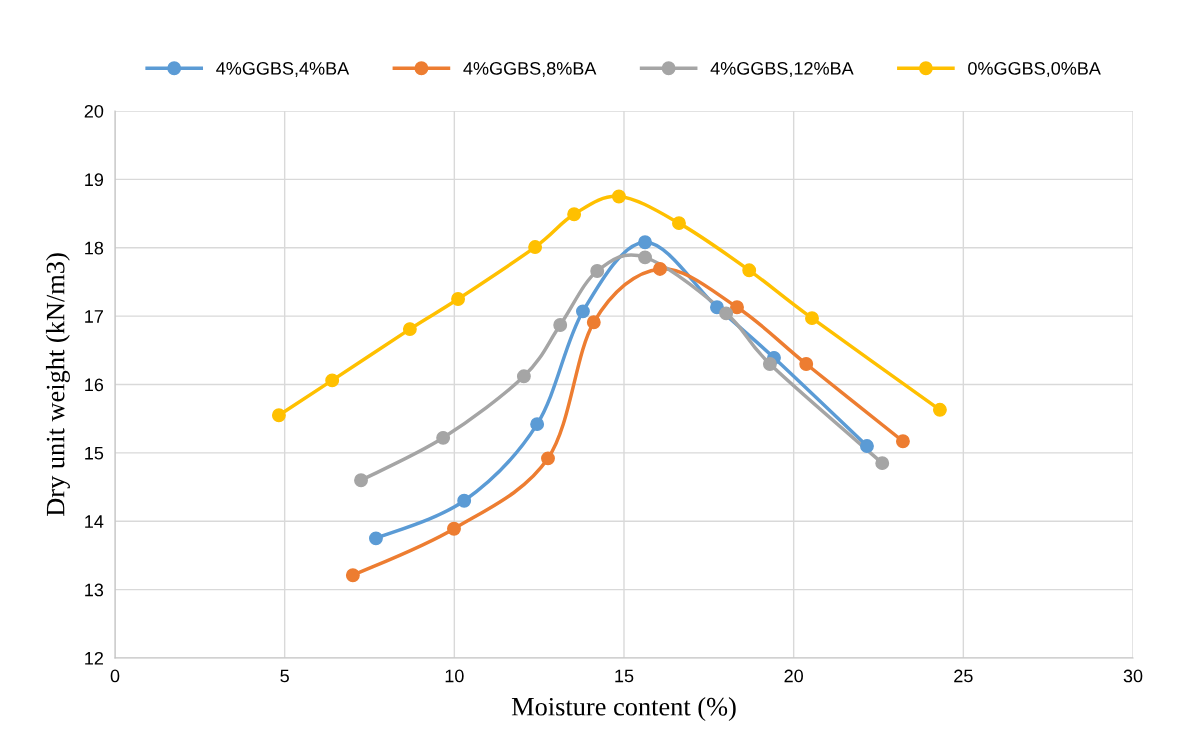  Describe the element at coordinates (963, 676) in the screenshot. I see `x-tick-label: 25` at that location.